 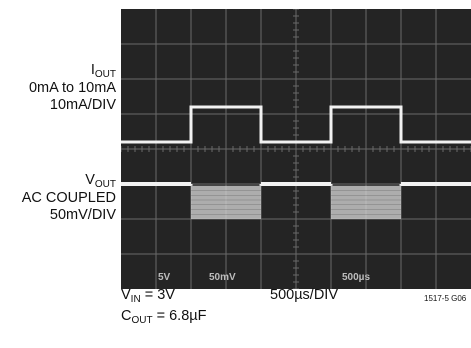 I want to click on readout-ch2: 50mV, so click(x=222, y=277).